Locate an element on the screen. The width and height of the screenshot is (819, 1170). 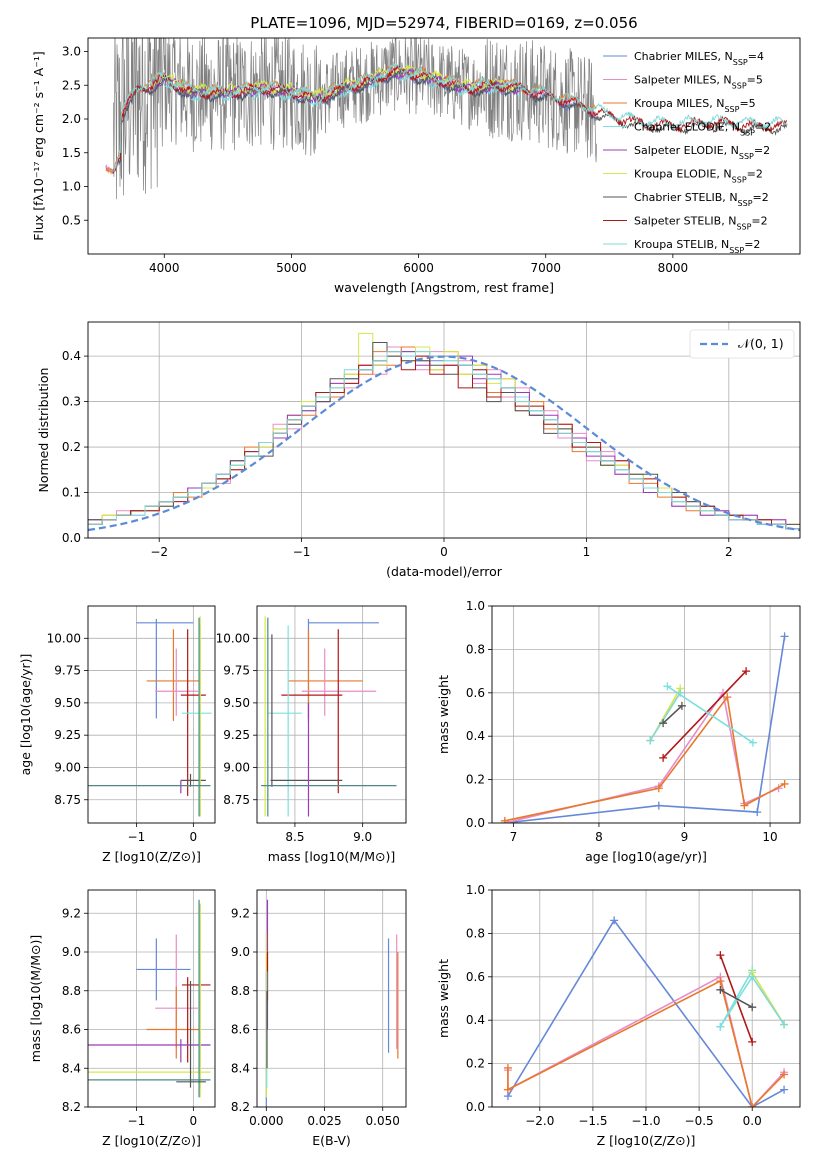
x-axis-label: age [log10(age/yr)] is located at coordinates (646, 856).